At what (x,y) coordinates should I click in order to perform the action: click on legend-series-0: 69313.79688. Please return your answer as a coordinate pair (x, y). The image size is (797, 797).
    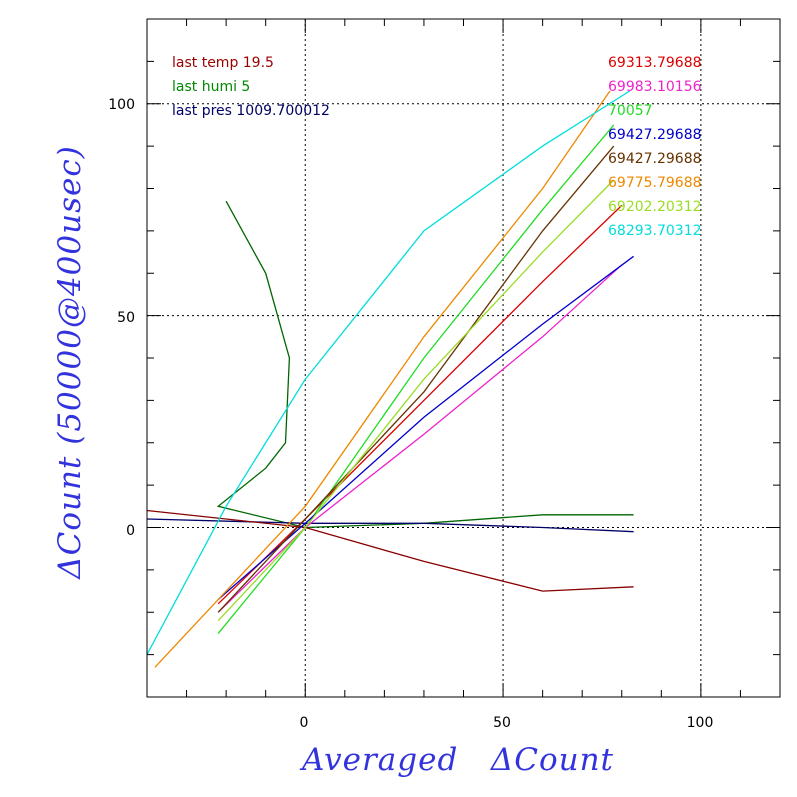
    Looking at the image, I should click on (655, 63).